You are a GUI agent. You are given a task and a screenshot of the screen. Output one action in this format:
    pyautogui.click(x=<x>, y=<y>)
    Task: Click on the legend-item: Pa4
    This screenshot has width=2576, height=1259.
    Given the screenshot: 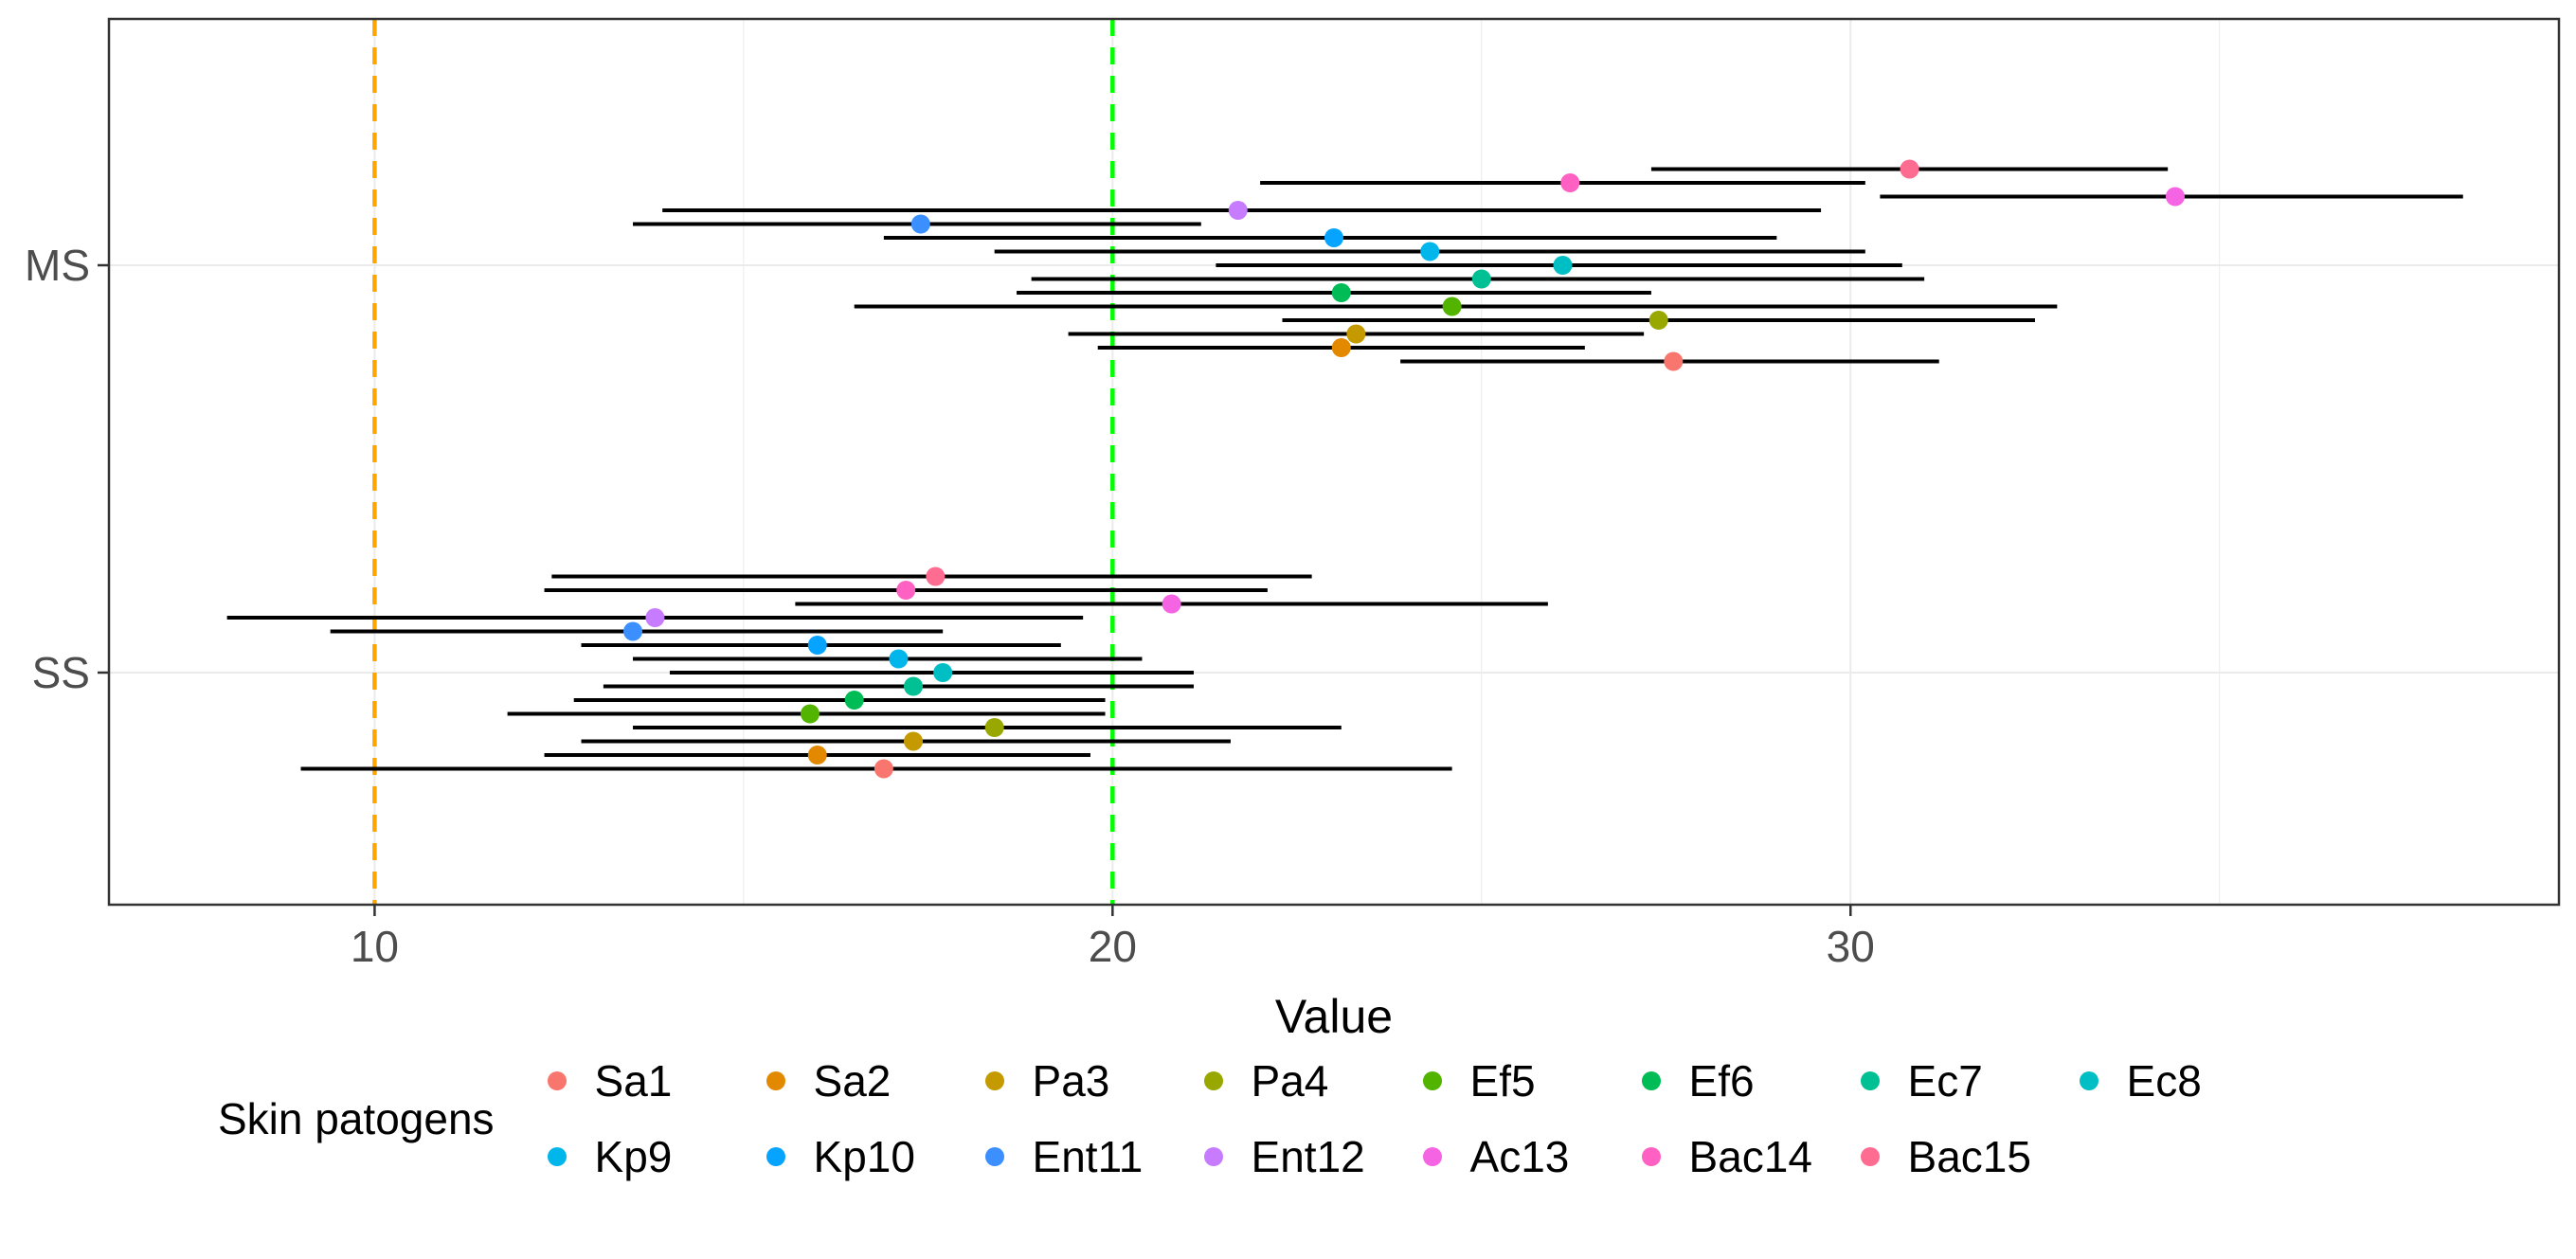 What is the action you would take?
    pyautogui.click(x=1294, y=1081)
    